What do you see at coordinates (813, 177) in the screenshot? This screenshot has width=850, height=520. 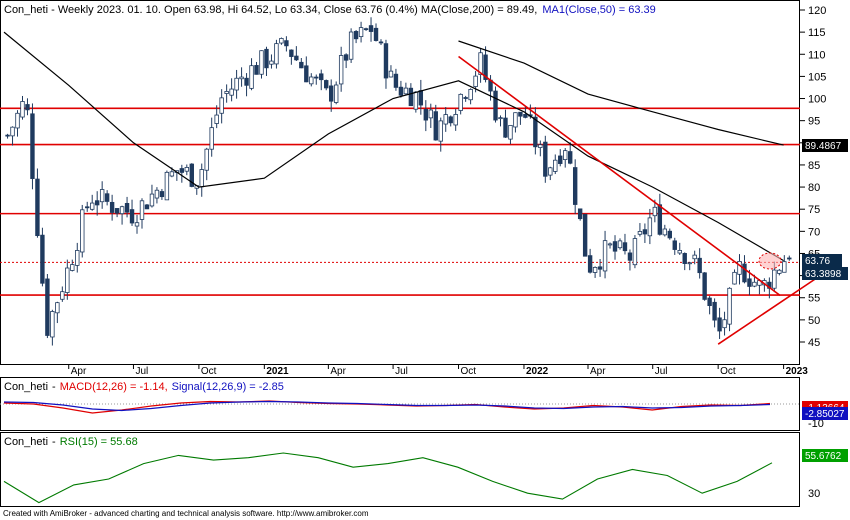 I see `price-y-axis: 1201151101051009590858075706560555045` at bounding box center [813, 177].